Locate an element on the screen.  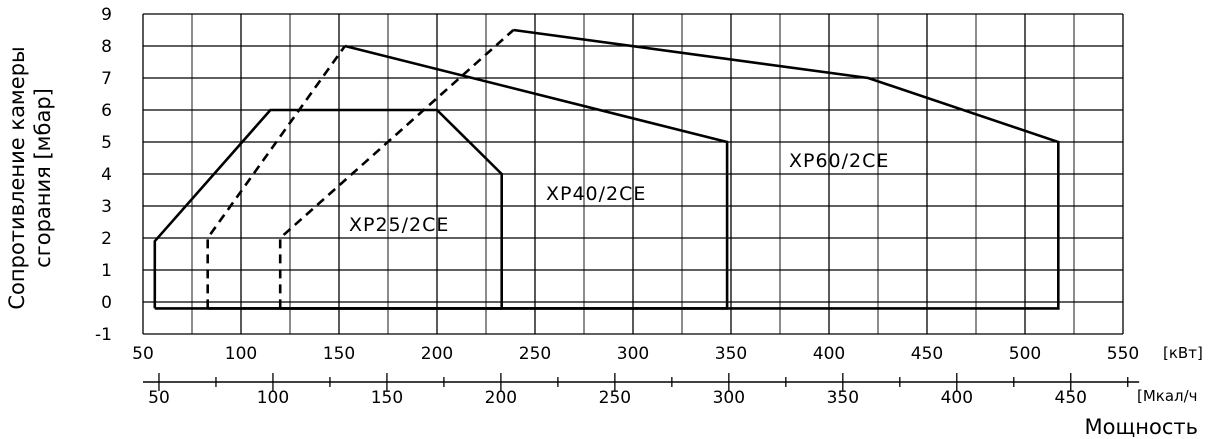
x-mcal-tick-label: 300 is located at coordinates (729, 398).